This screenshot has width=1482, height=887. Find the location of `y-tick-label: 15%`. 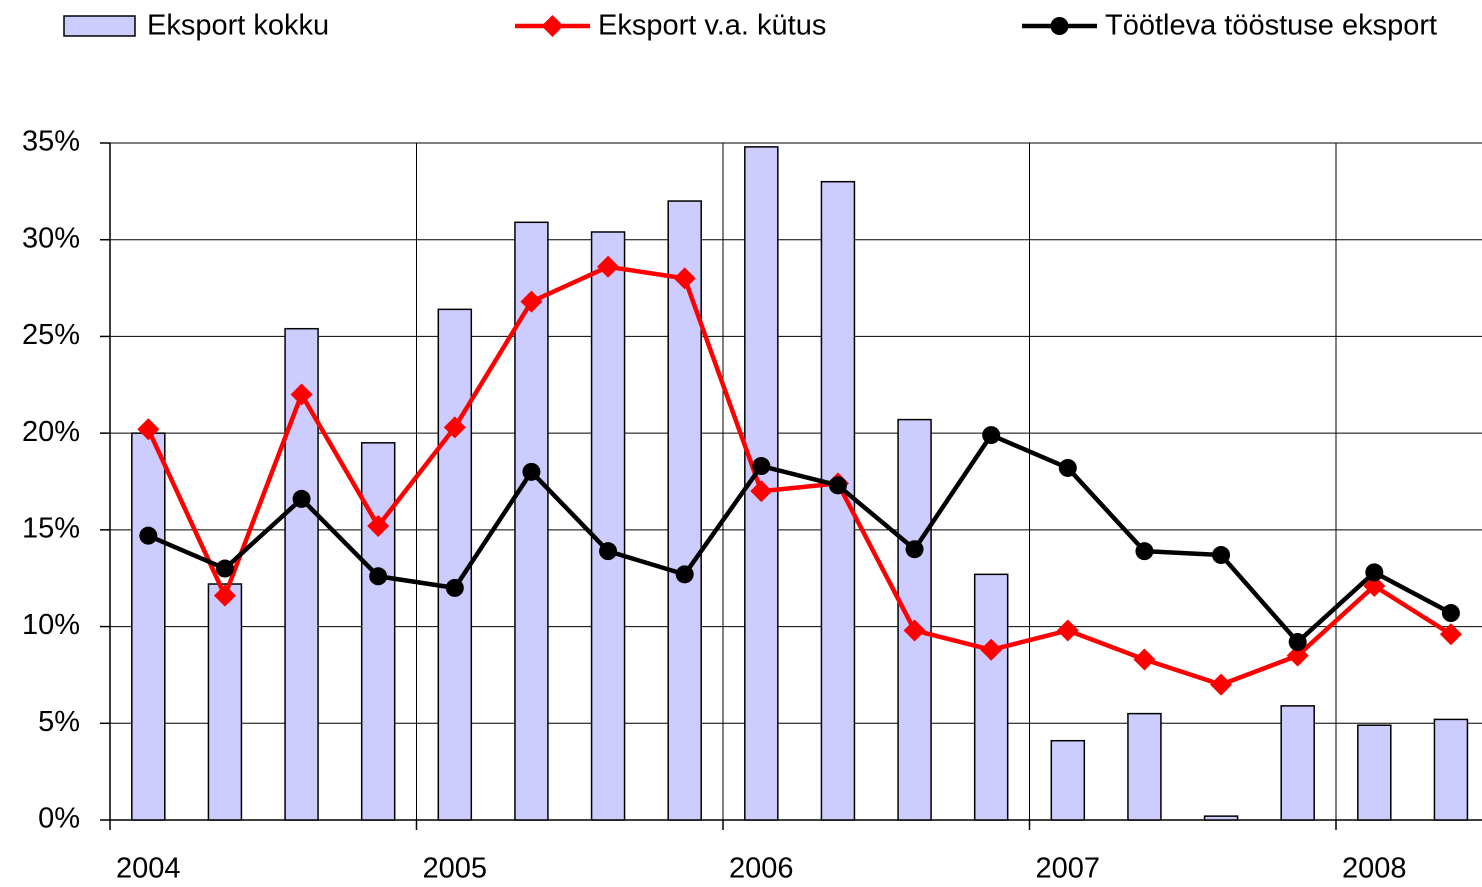

y-tick-label: 15% is located at coordinates (51, 529).